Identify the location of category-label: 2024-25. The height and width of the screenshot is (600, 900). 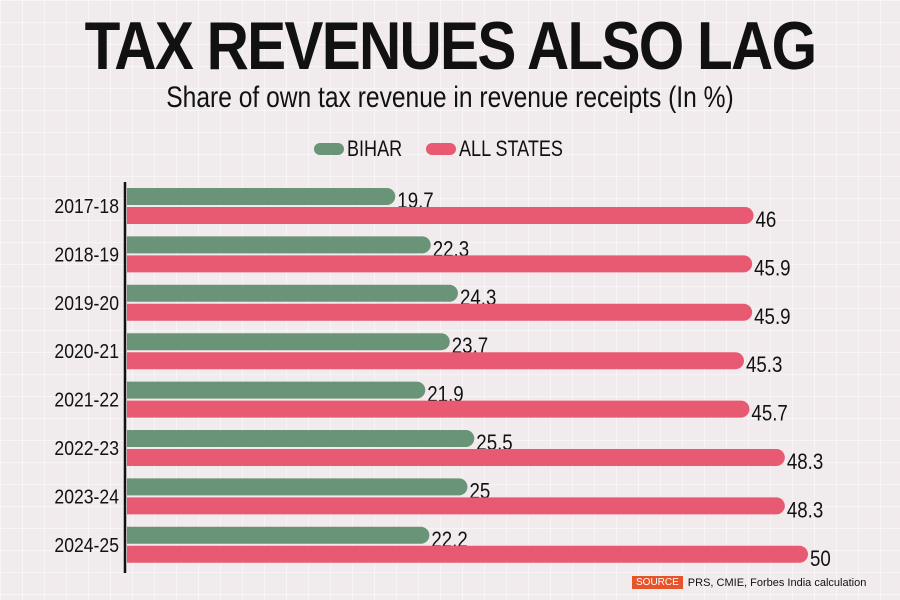
(86, 545).